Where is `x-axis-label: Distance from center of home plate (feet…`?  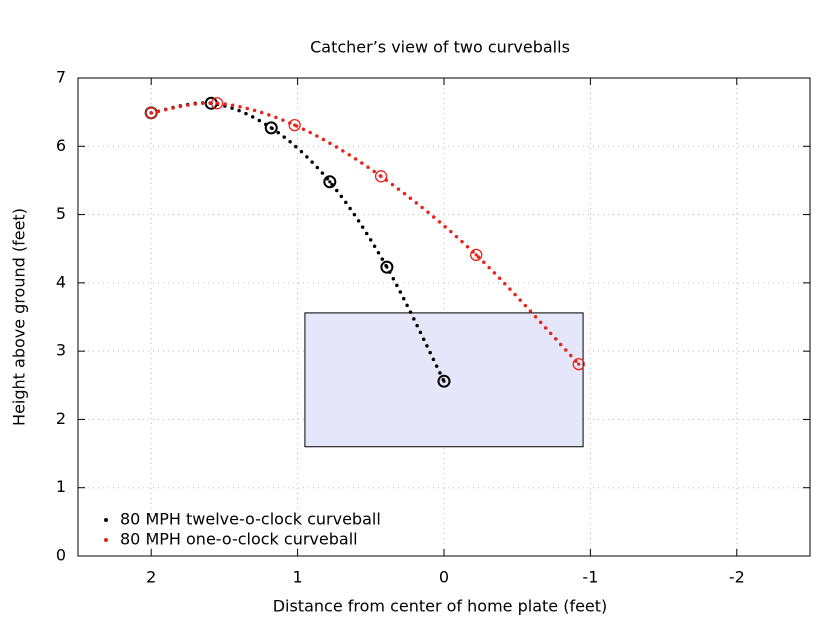 x-axis-label: Distance from center of home plate (feet… is located at coordinates (440, 606).